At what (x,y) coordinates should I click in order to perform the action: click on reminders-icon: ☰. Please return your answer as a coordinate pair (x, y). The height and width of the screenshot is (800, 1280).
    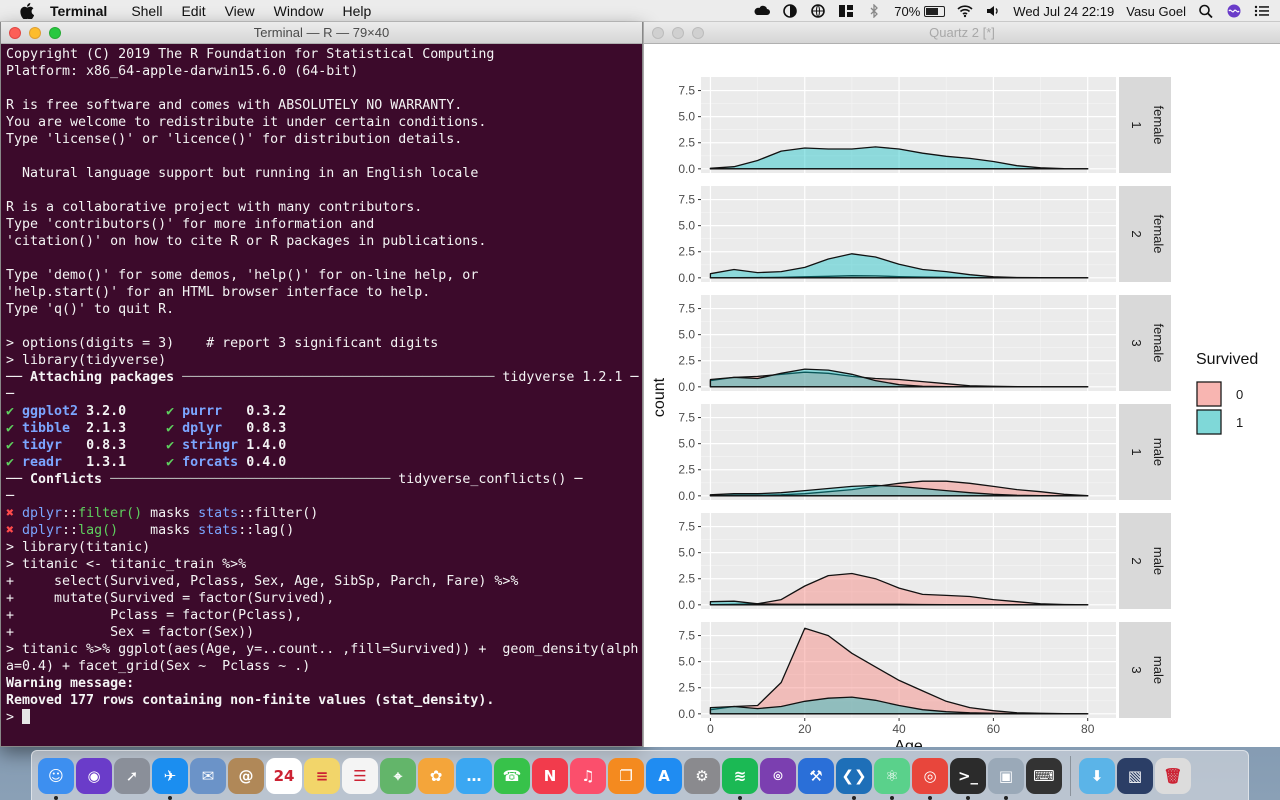
    Looking at the image, I should click on (360, 775).